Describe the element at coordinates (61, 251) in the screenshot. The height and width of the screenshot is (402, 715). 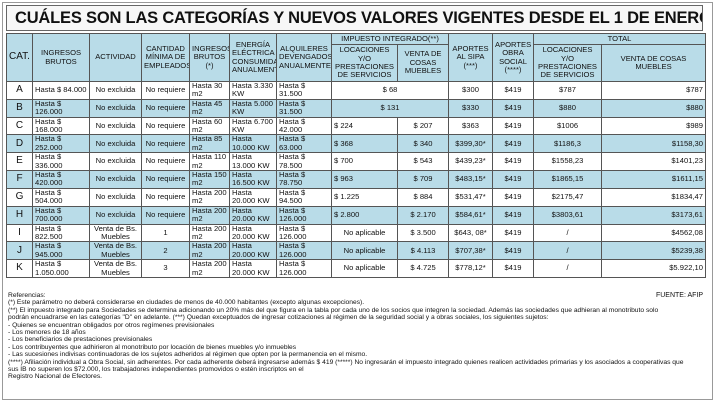
I see `cell-ingresos: Hasta $ 945.000` at that location.